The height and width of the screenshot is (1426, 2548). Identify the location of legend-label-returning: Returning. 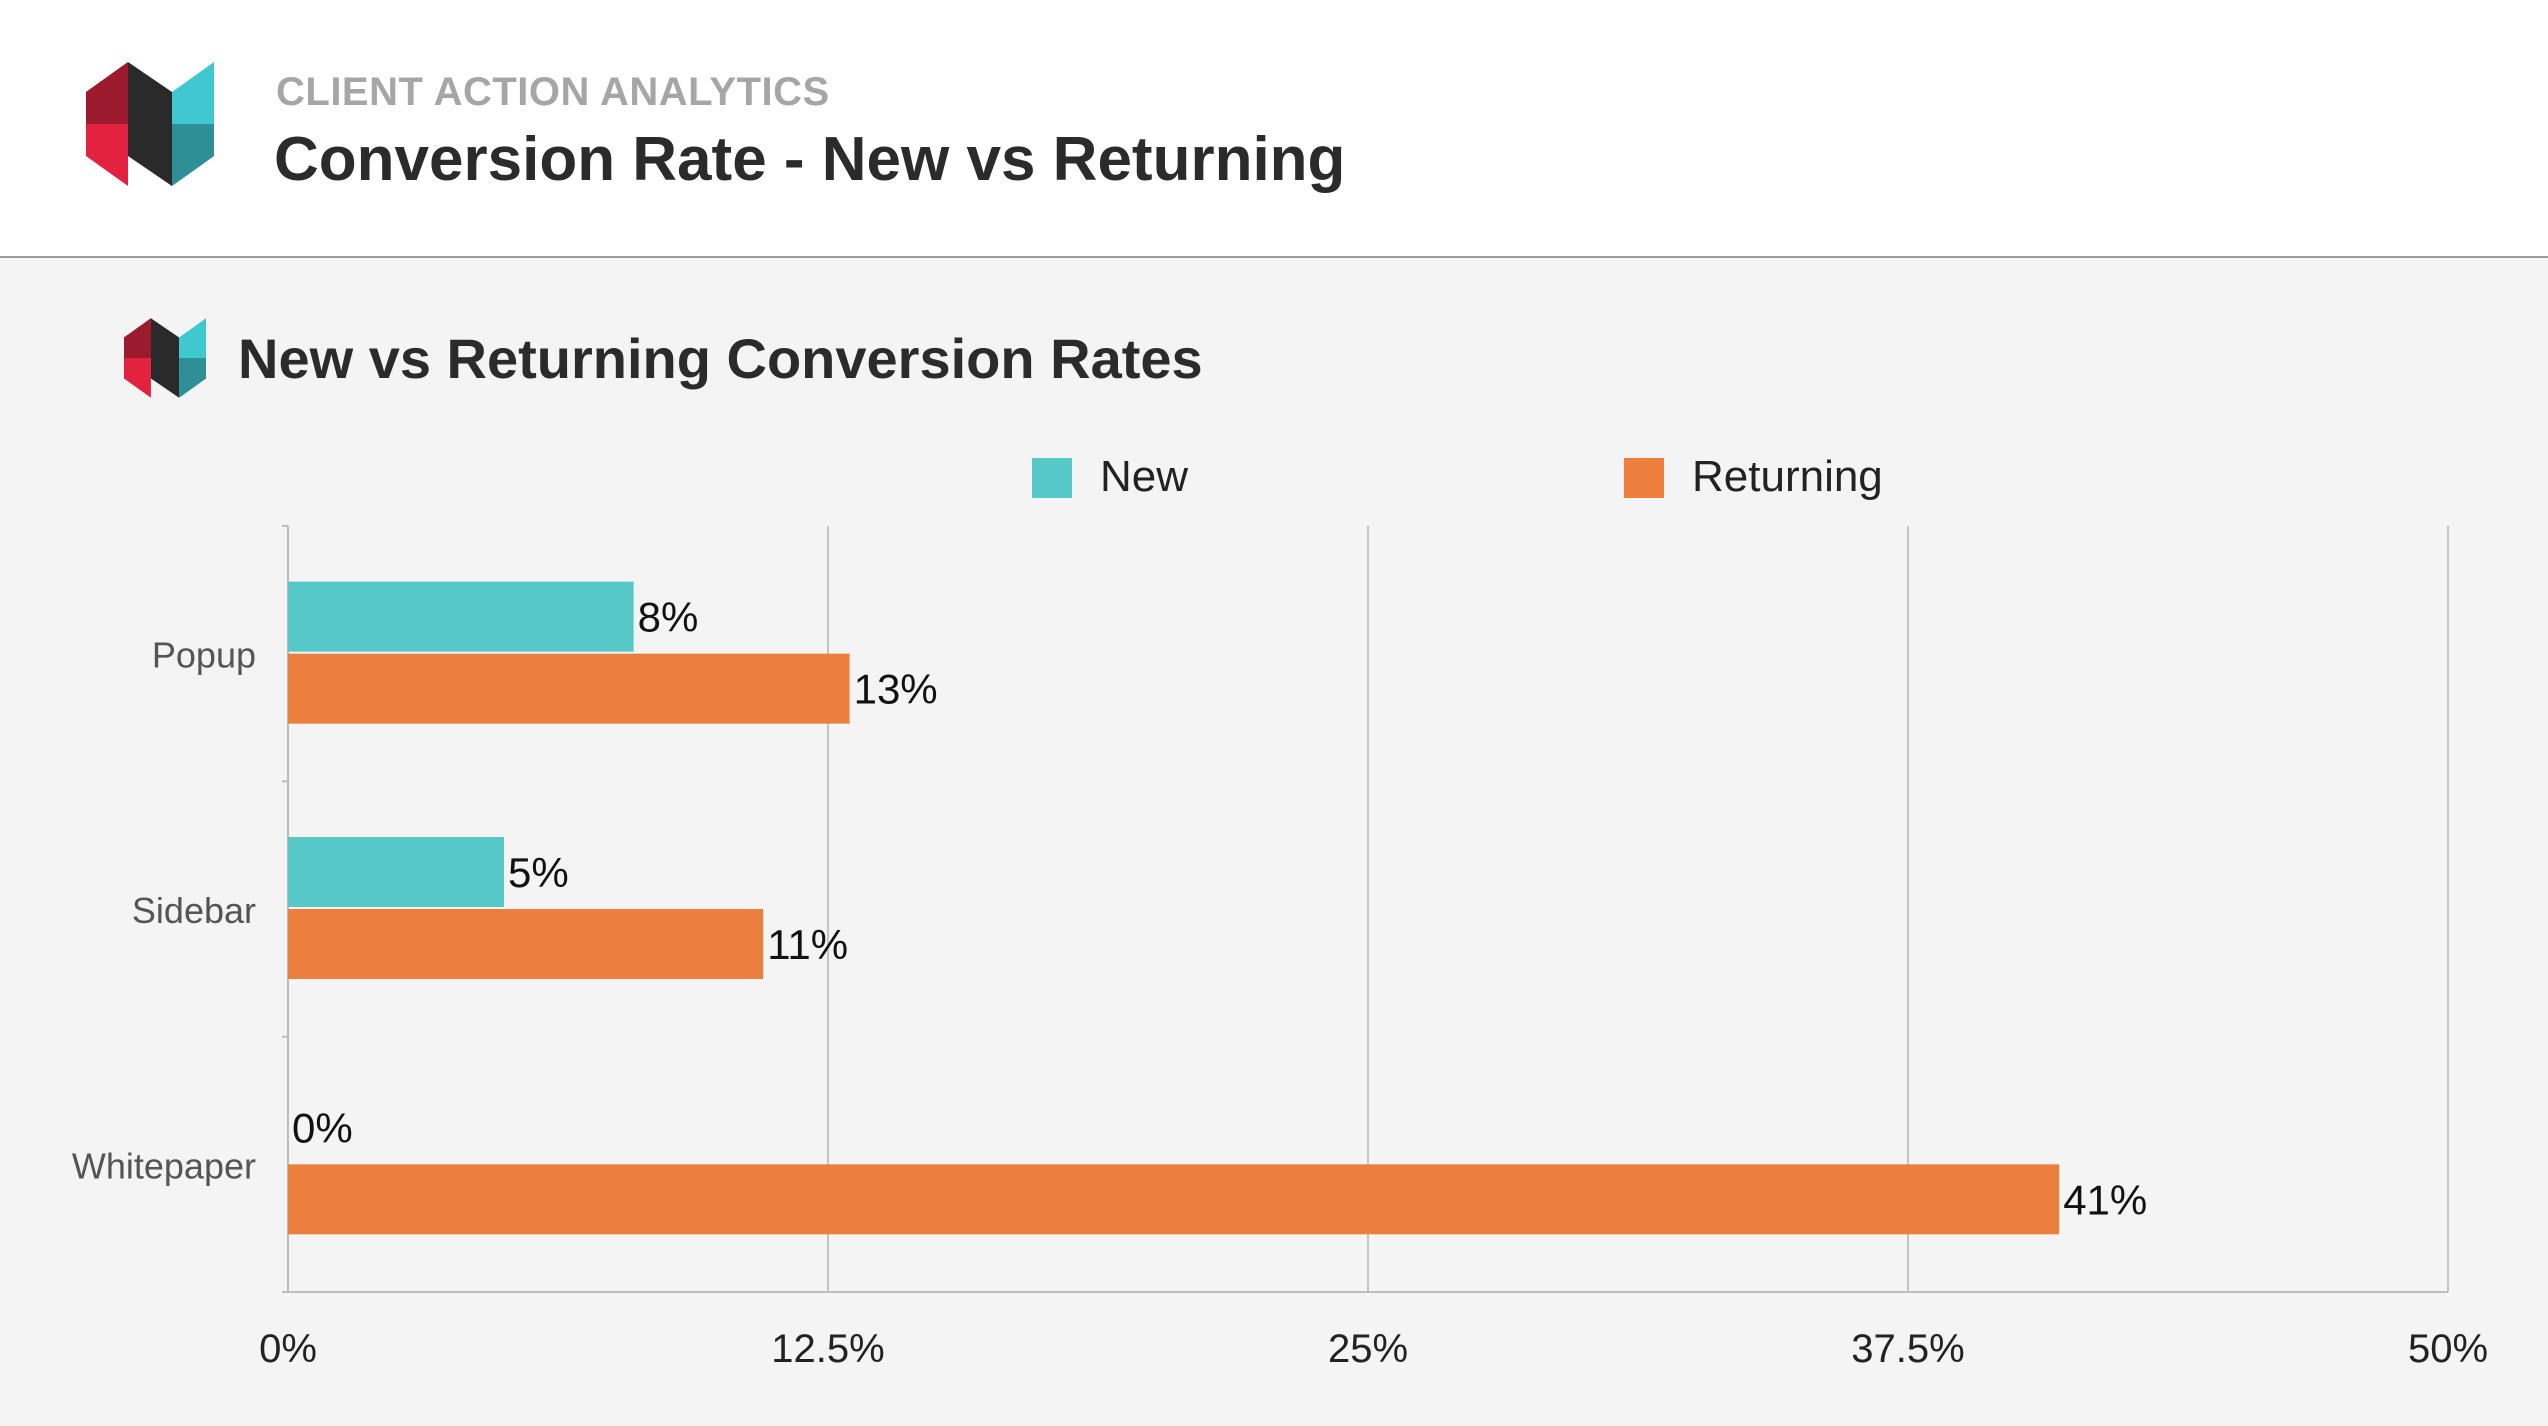
(1787, 476).